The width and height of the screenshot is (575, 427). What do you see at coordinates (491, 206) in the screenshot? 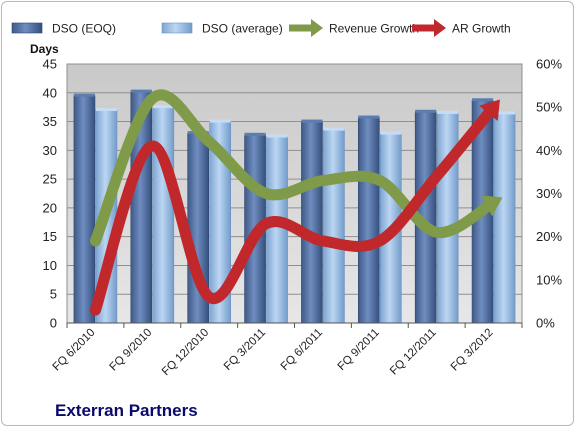
I see `revenue-growth-arrowhead` at bounding box center [491, 206].